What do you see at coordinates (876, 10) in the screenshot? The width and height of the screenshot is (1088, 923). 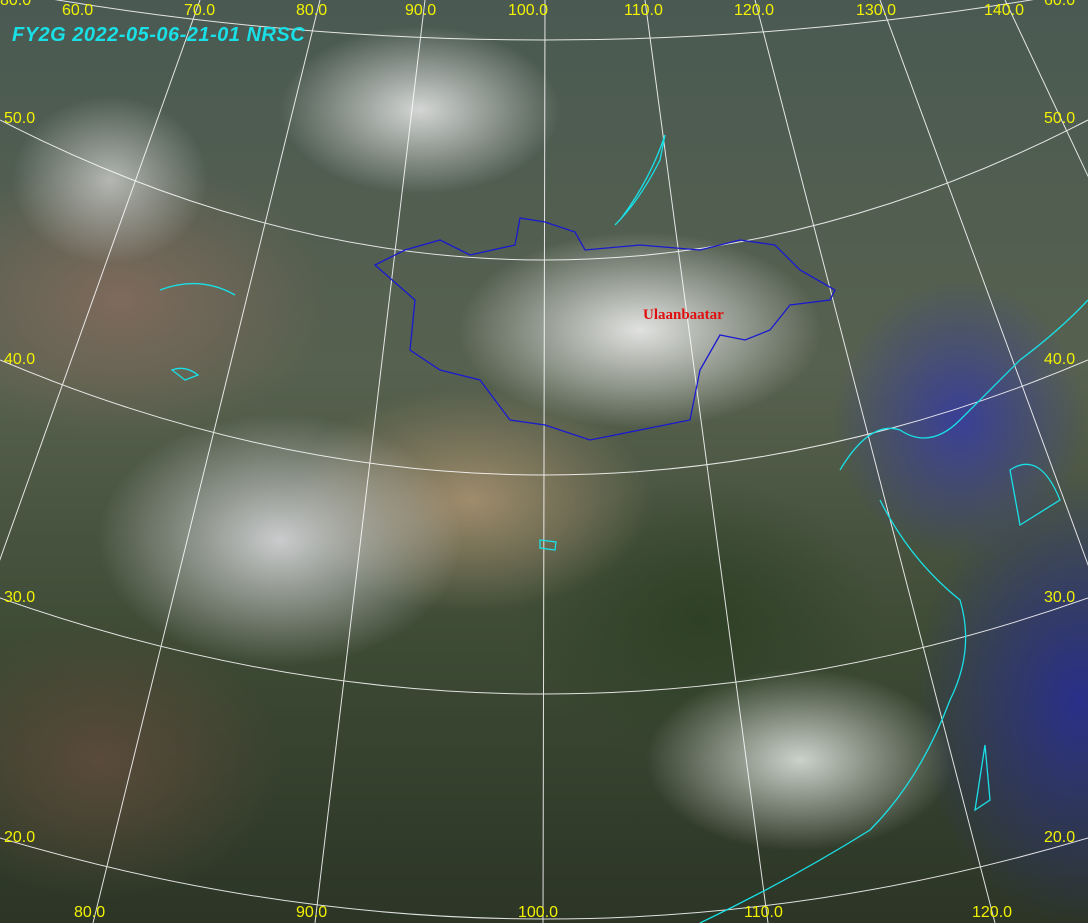 I see `top-label: 130.0` at bounding box center [876, 10].